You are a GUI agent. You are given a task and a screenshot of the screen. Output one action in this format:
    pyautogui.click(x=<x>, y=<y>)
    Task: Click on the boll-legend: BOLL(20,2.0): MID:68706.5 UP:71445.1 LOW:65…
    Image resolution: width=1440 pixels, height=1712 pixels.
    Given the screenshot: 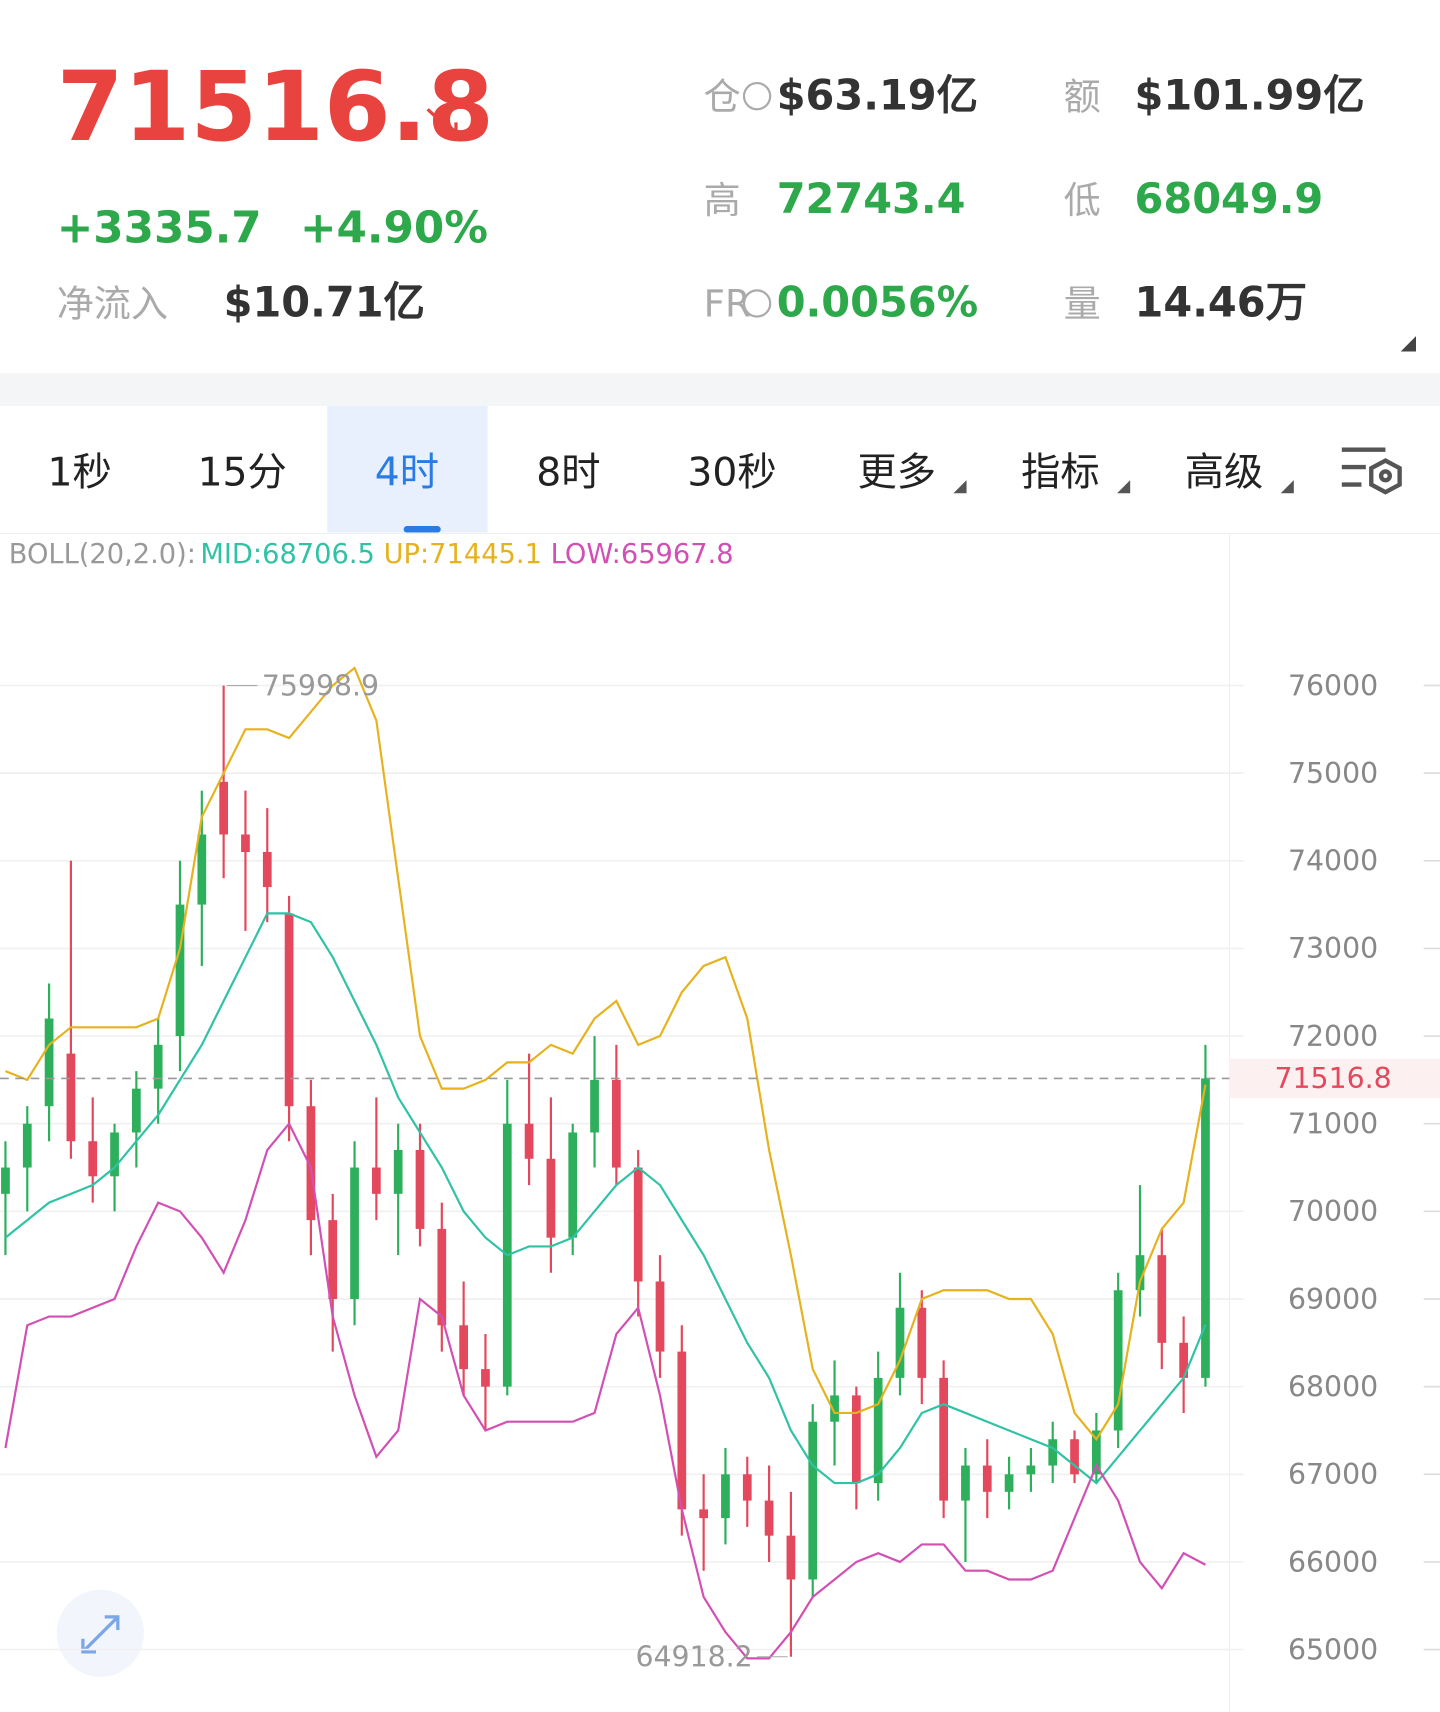 What is the action you would take?
    pyautogui.click(x=371, y=554)
    